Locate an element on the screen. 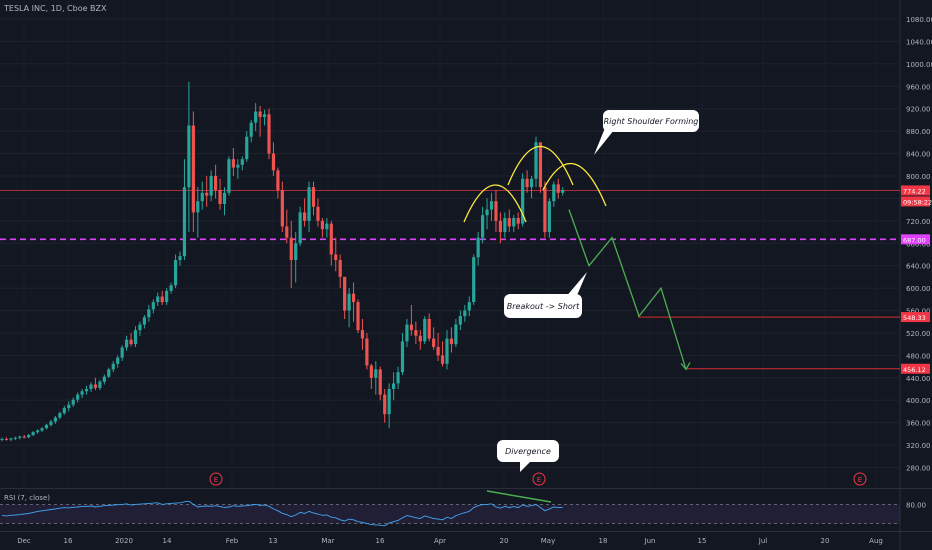 This screenshot has height=550, width=932. callout-breakout-text: Breakout -> Short is located at coordinates (543, 306).